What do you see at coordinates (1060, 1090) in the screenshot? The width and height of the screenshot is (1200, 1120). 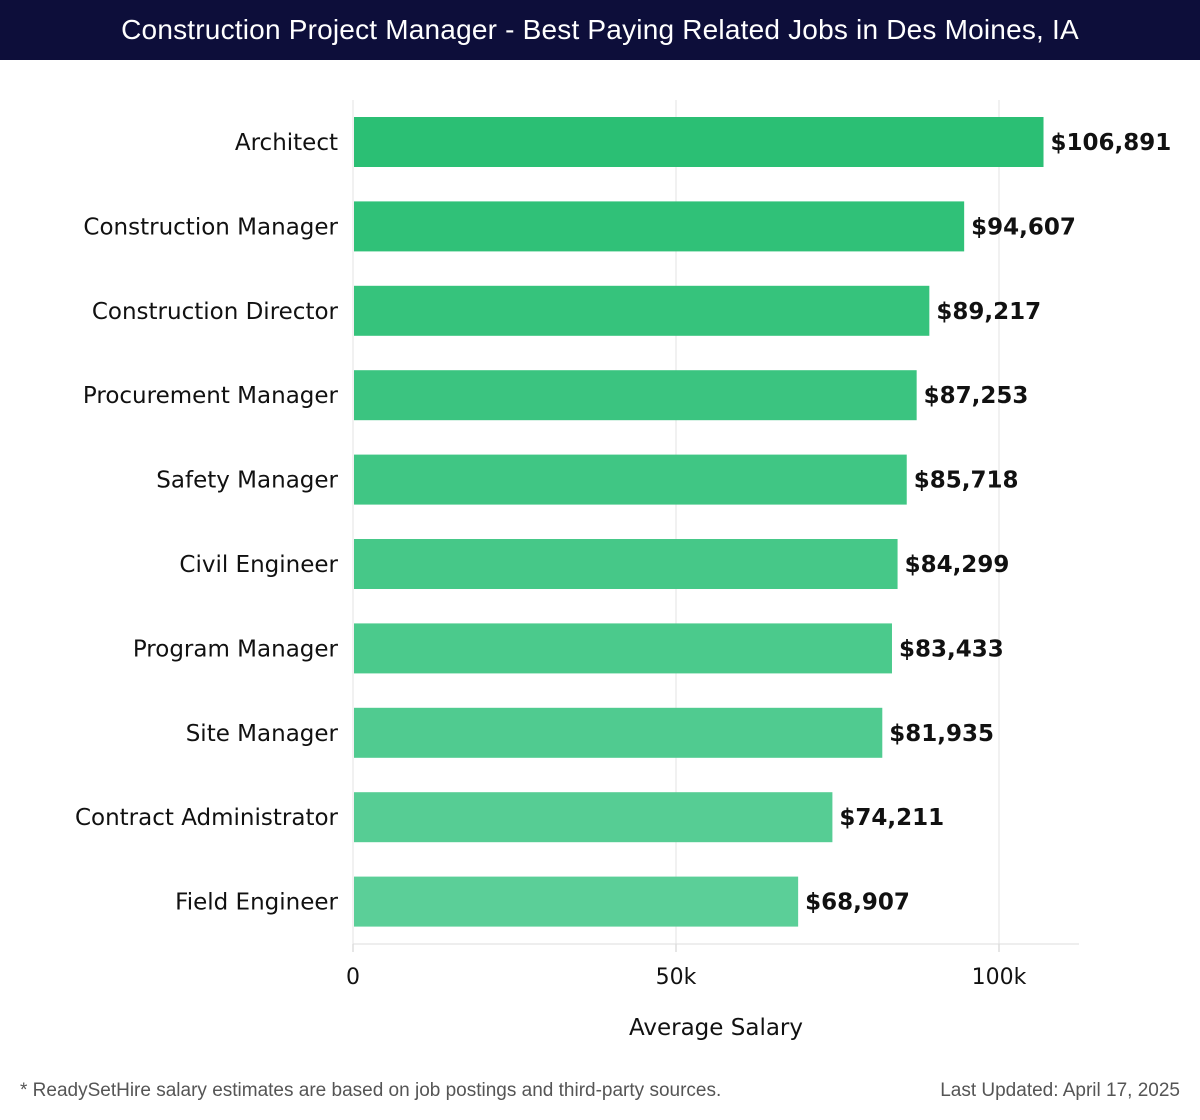 I see `footer-updated: Last Updated: April 17, 2025` at bounding box center [1060, 1090].